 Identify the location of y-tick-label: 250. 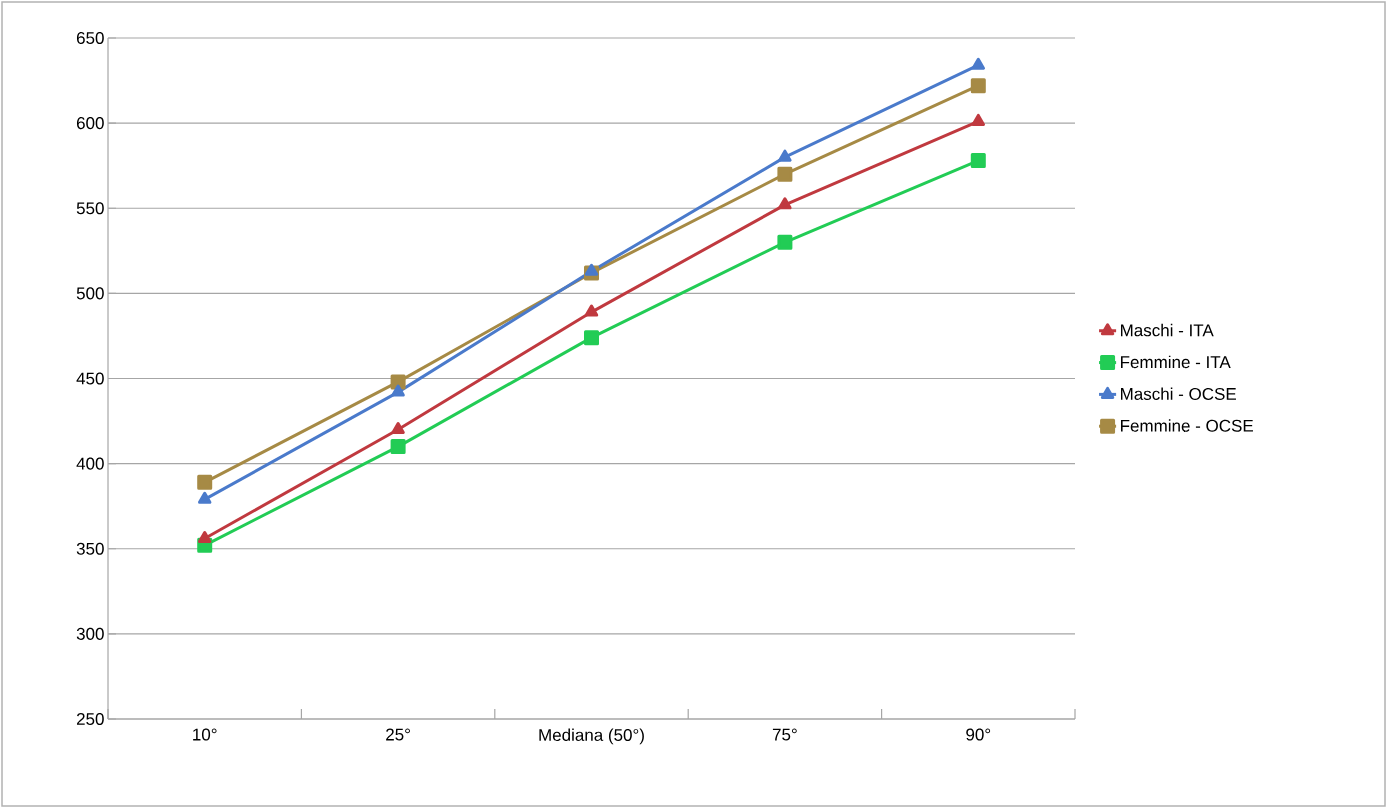
(90, 719).